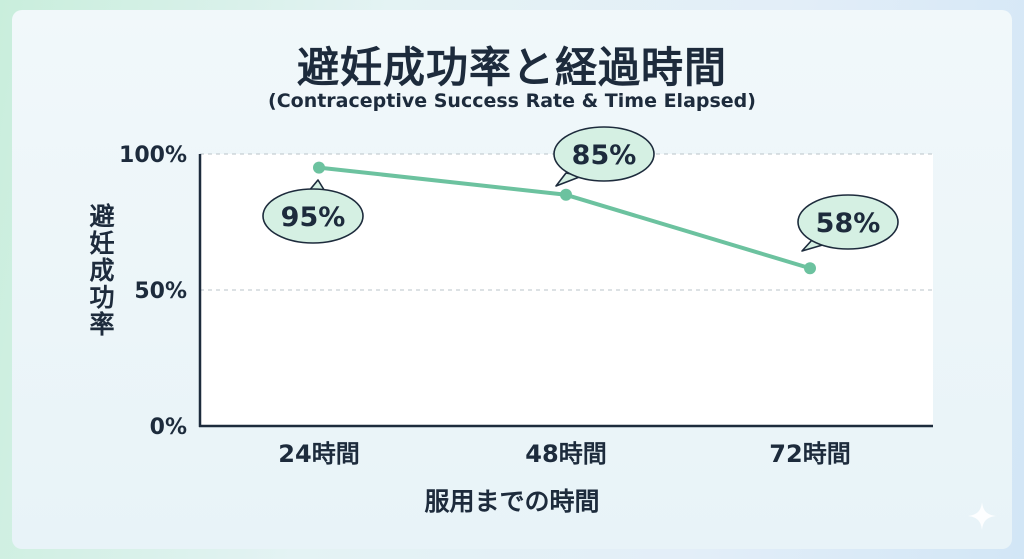 This screenshot has width=1024, height=559. Describe the element at coordinates (982, 516) in the screenshot. I see `sparkle-icon` at that location.